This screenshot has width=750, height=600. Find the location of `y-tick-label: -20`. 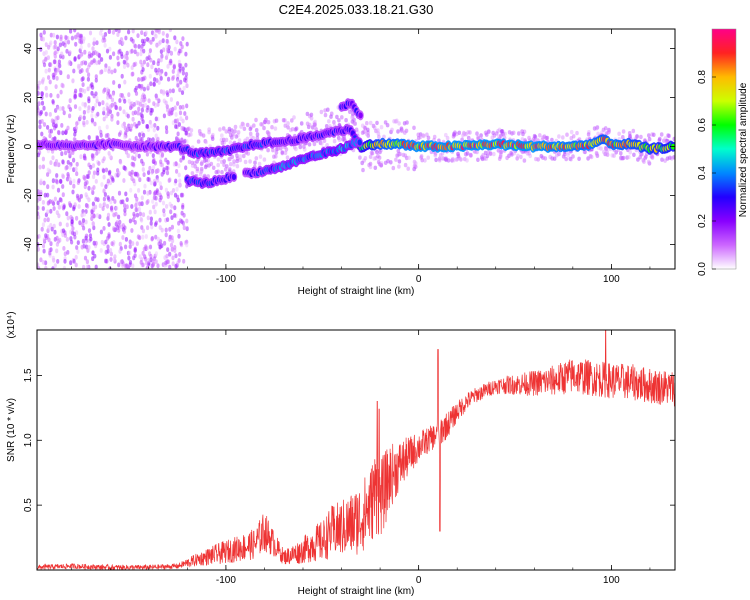

y-tick-label: -20 is located at coordinates (28, 195).